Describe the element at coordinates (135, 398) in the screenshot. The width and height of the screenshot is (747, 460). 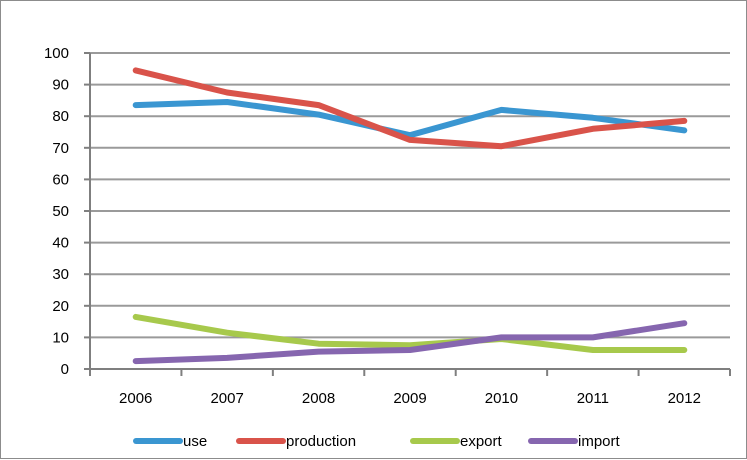
I see `x-tick-label: 2006` at that location.